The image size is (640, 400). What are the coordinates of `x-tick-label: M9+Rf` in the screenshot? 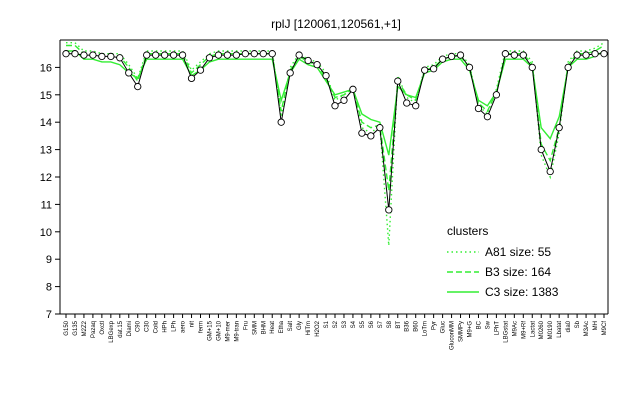 It's located at (524, 330).